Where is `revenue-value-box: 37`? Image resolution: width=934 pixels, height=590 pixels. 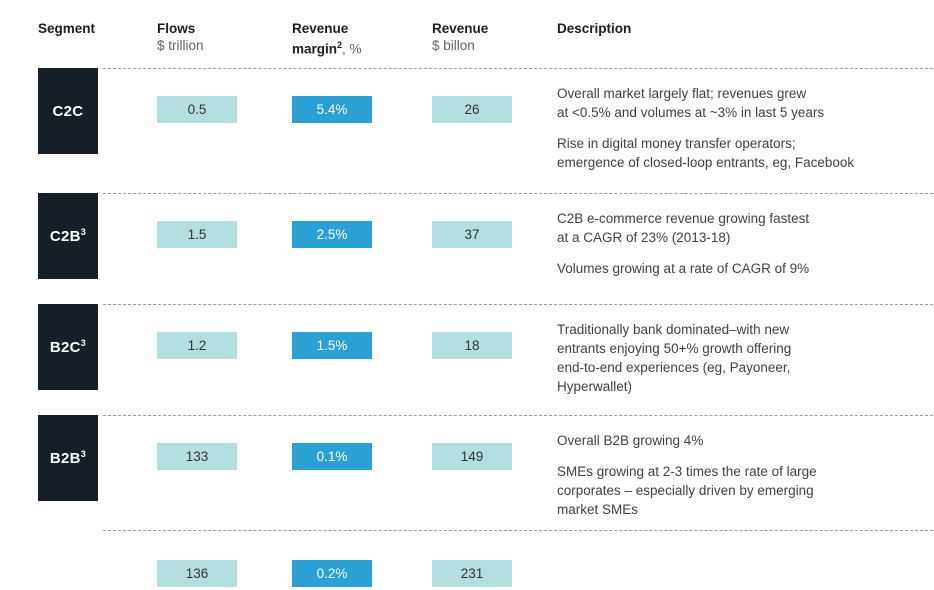 revenue-value-box: 37 is located at coordinates (472, 234).